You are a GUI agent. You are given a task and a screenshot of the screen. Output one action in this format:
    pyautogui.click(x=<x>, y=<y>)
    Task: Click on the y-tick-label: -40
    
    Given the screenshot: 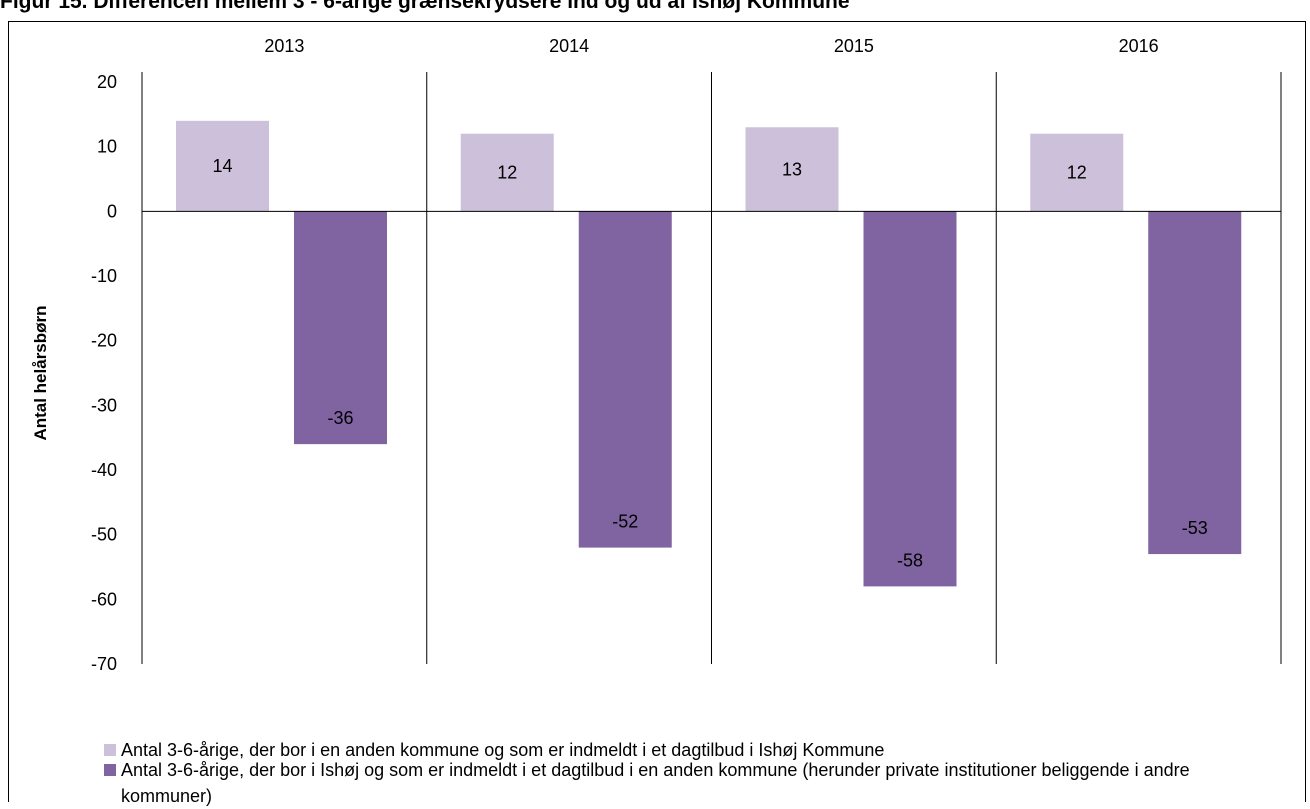 What is the action you would take?
    pyautogui.click(x=104, y=470)
    